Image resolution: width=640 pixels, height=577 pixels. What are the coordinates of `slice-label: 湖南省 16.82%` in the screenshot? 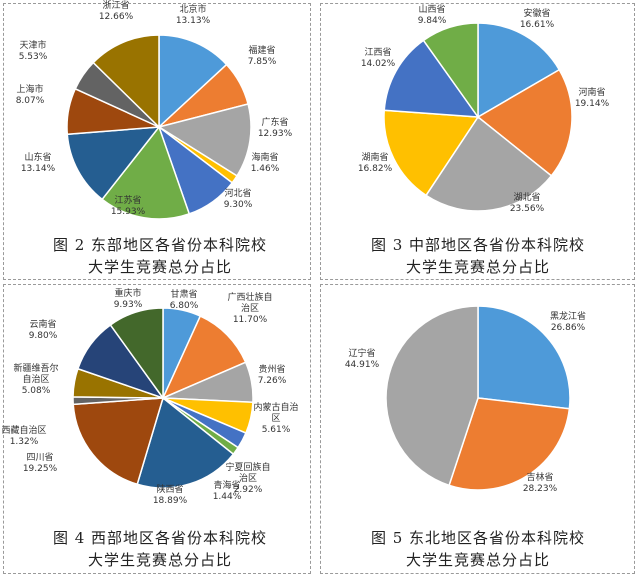 It's located at (375, 162).